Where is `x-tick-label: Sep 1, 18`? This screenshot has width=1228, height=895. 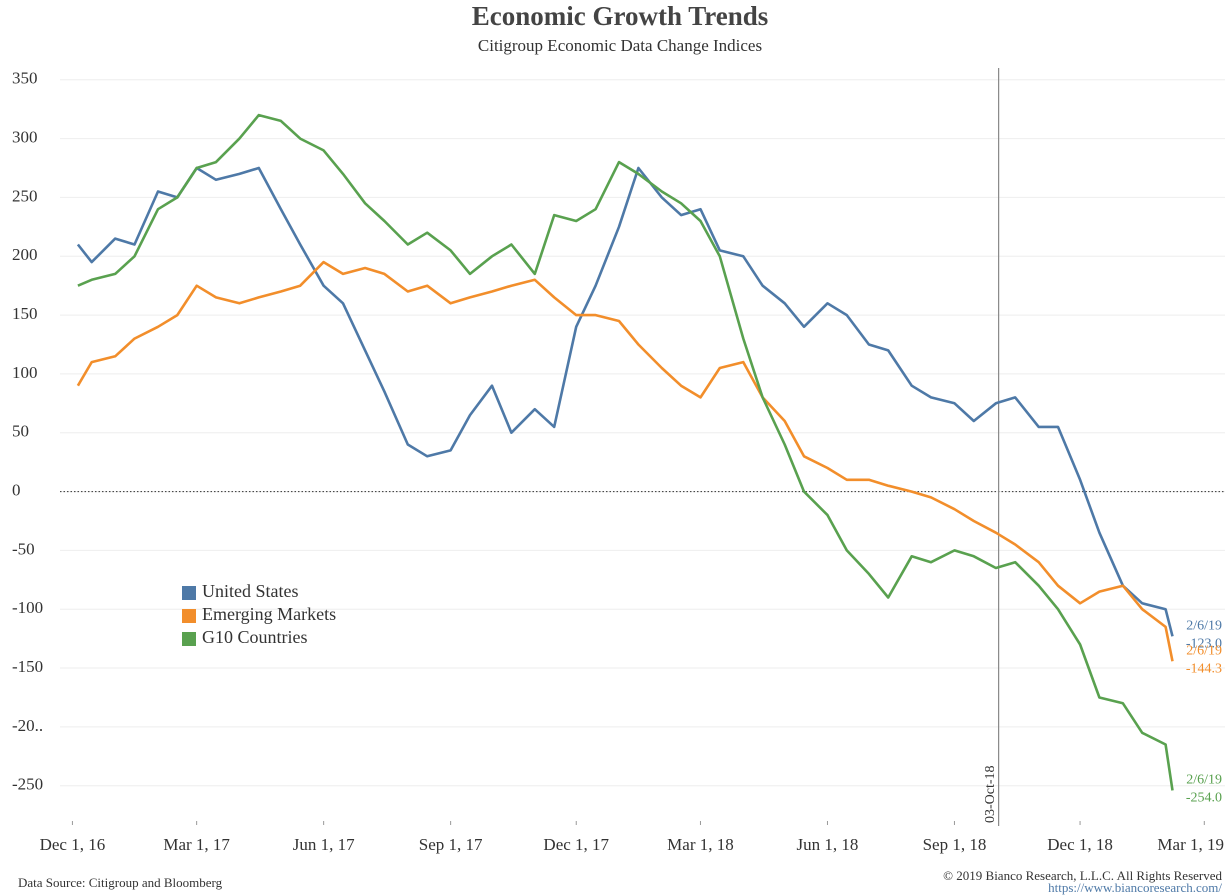 x-tick-label: Sep 1, 18 is located at coordinates (955, 844).